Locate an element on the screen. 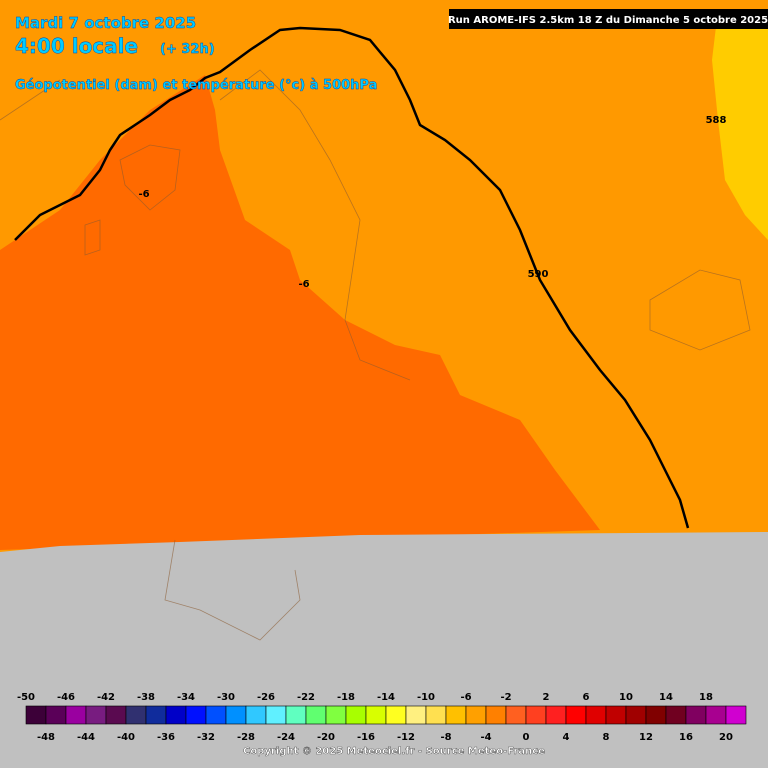 The height and width of the screenshot is (768, 768). legend-label: -6 is located at coordinates (465, 697).